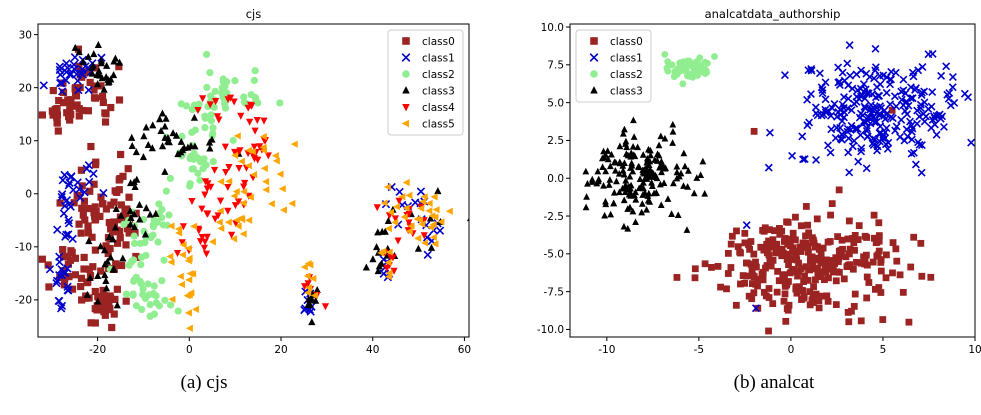 The image size is (981, 415). What do you see at coordinates (626, 75) in the screenshot?
I see `legend-label: class2` at bounding box center [626, 75].